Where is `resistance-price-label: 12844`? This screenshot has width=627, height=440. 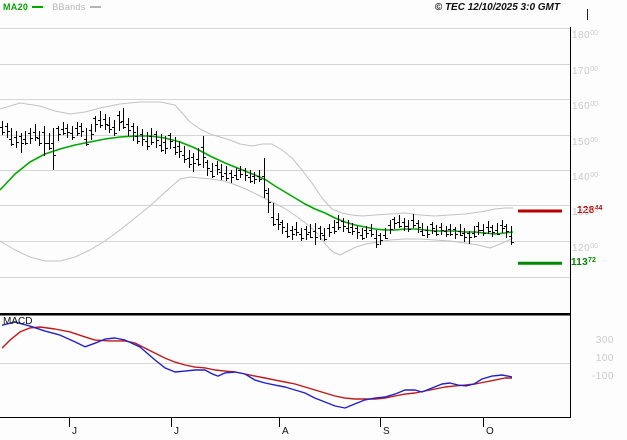
resistance-price-label: 12844 is located at coordinates (589, 211).